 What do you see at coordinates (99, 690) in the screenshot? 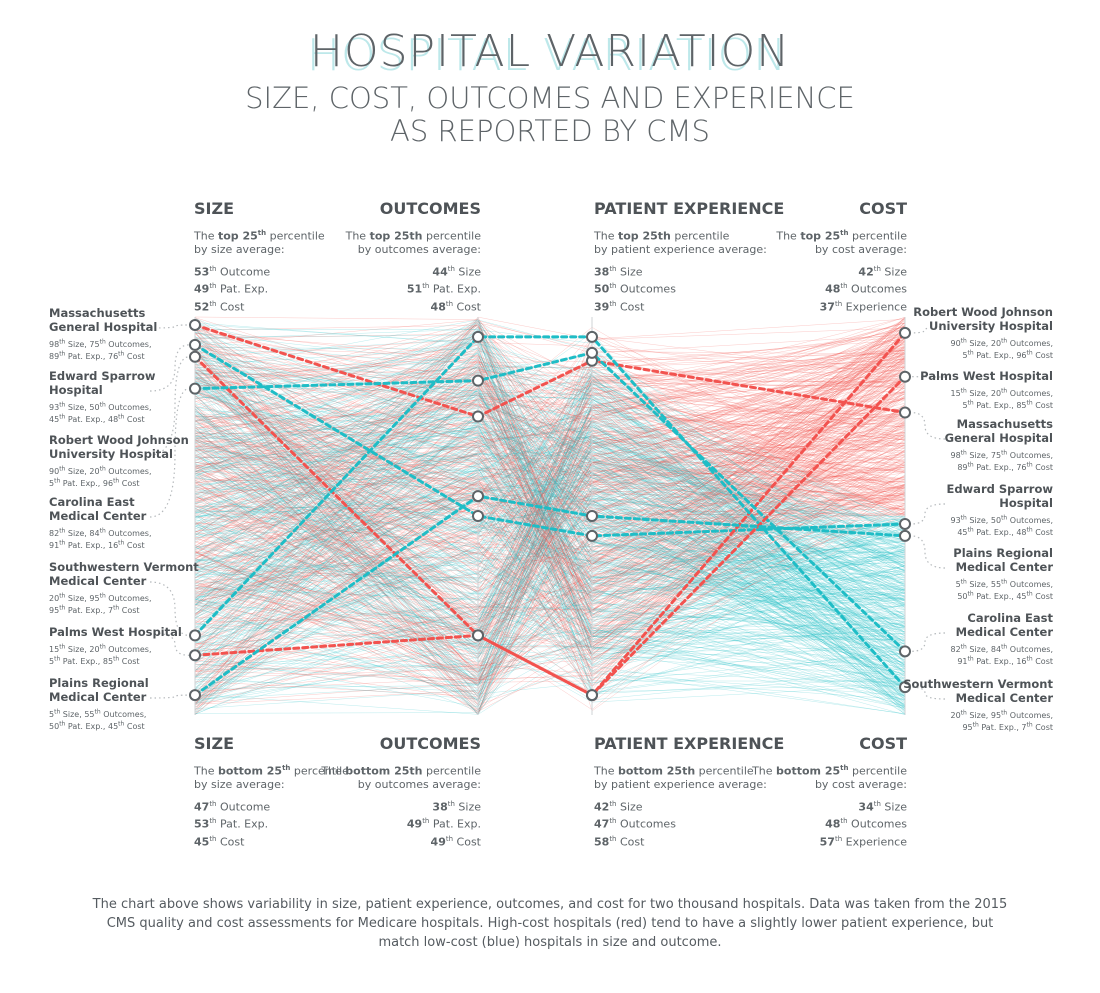
I see `hospital-name: Plains Regional Medical Center` at bounding box center [99, 690].